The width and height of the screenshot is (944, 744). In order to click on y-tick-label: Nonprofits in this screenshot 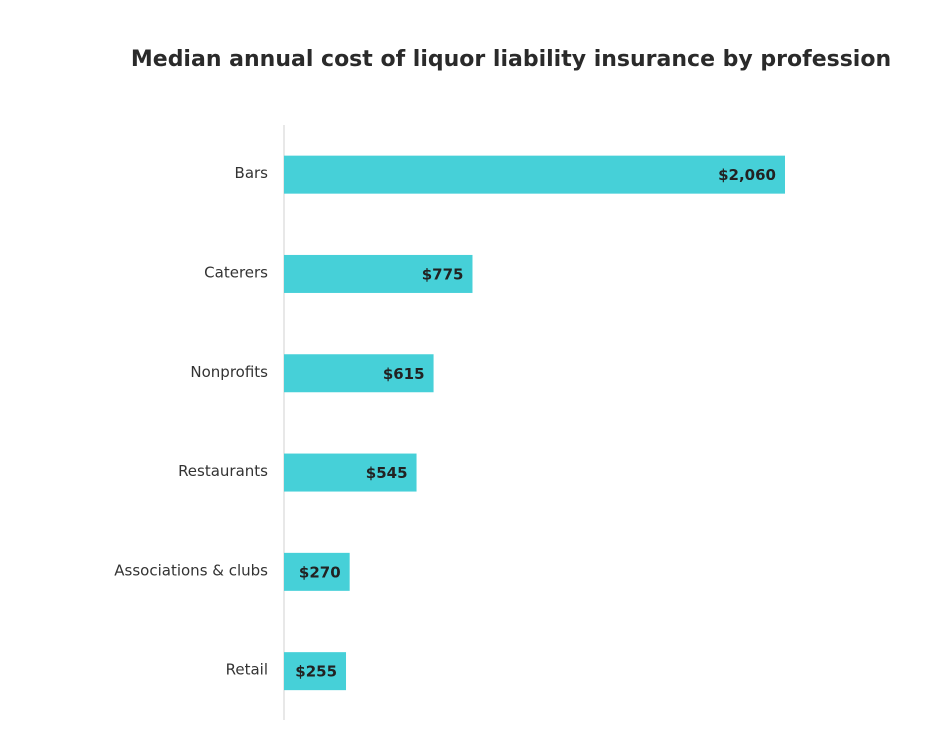, I will do `click(229, 372)`.